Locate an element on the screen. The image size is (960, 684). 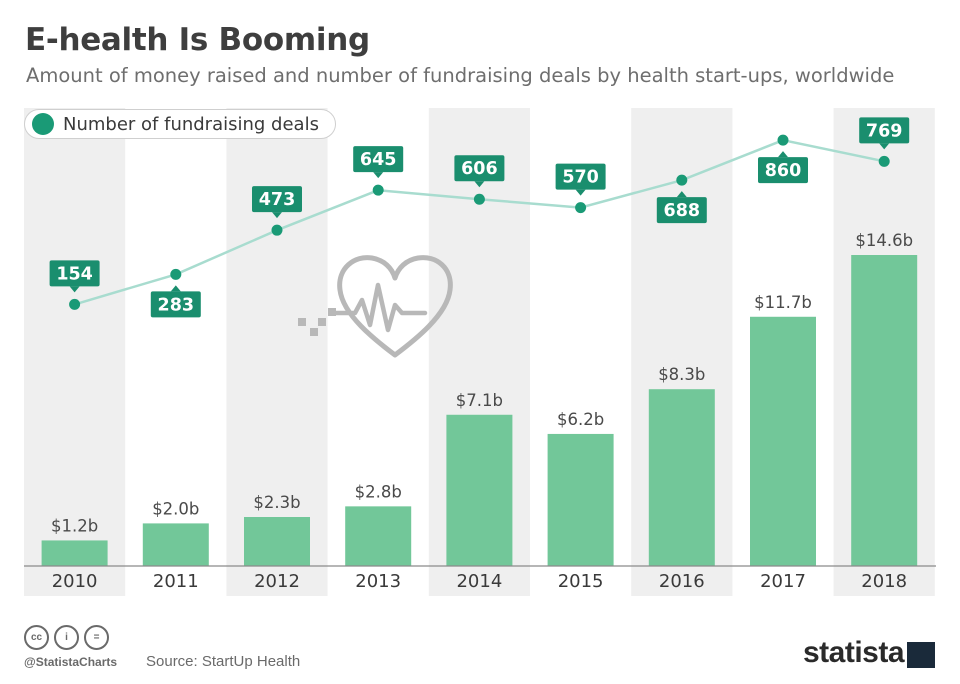
bar-label-2016: $8.3b is located at coordinates (681, 374).